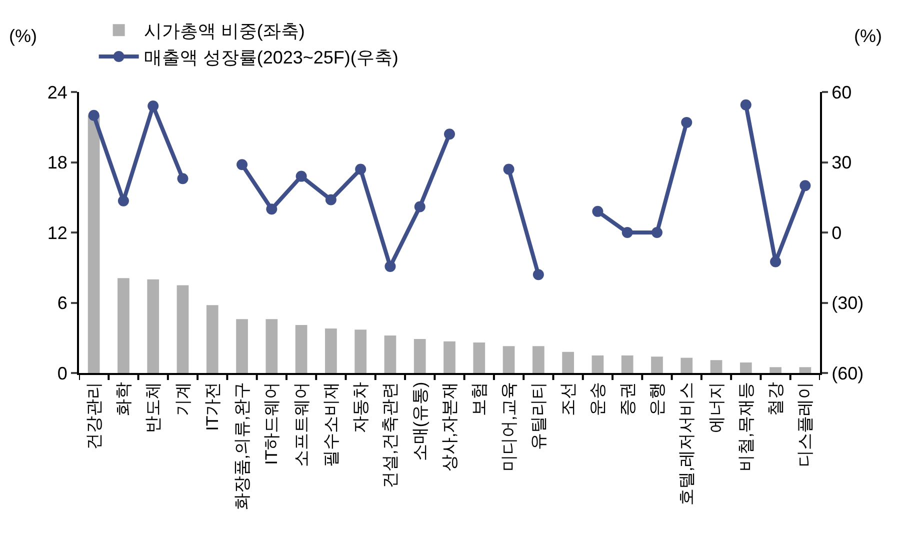  What do you see at coordinates (271, 58) in the screenshot?
I see `legend-label: 매출액 성장률(2023~25F)(우축)` at bounding box center [271, 58].